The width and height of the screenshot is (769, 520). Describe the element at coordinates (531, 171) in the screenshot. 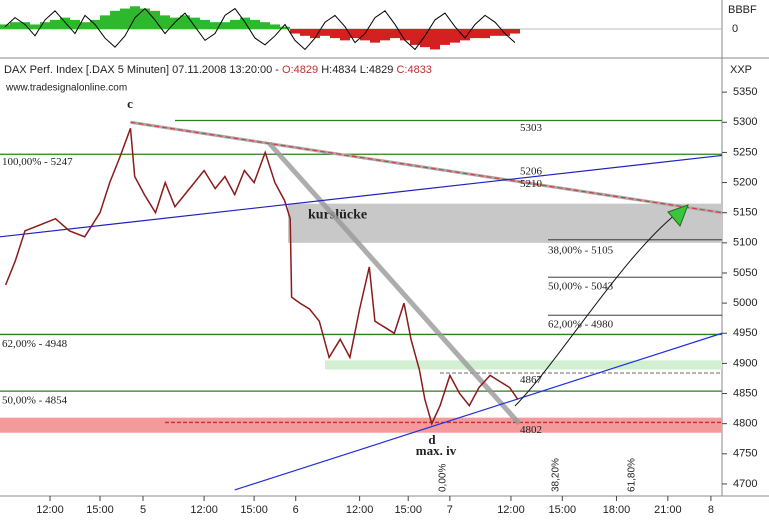

I see `price-label: 5206` at that location.